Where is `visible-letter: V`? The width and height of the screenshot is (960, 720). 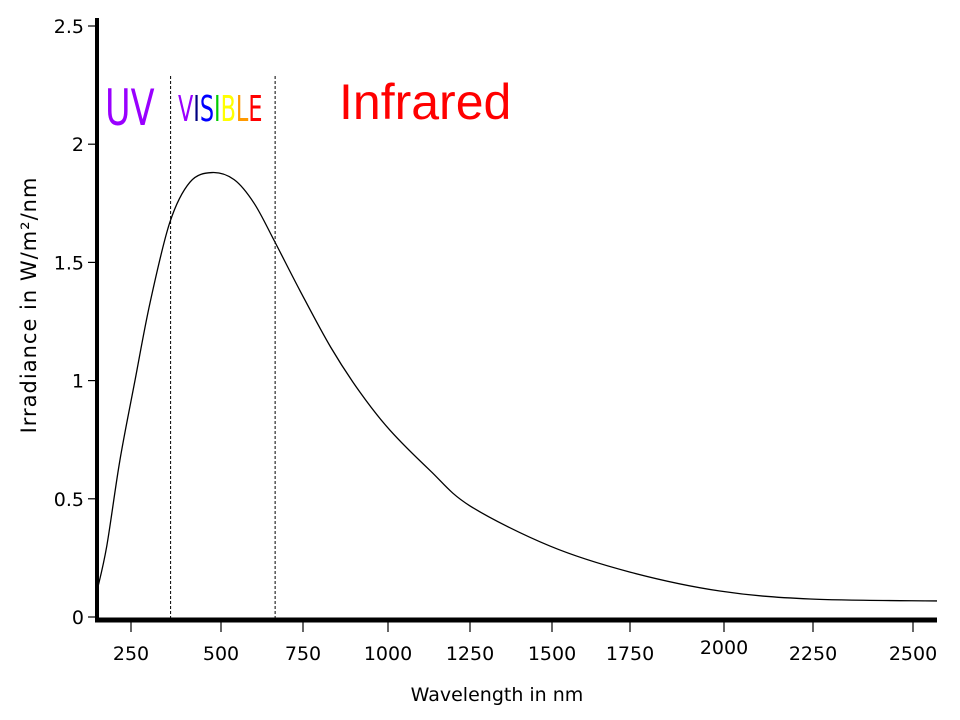
visible-letter: V is located at coordinates (186, 110).